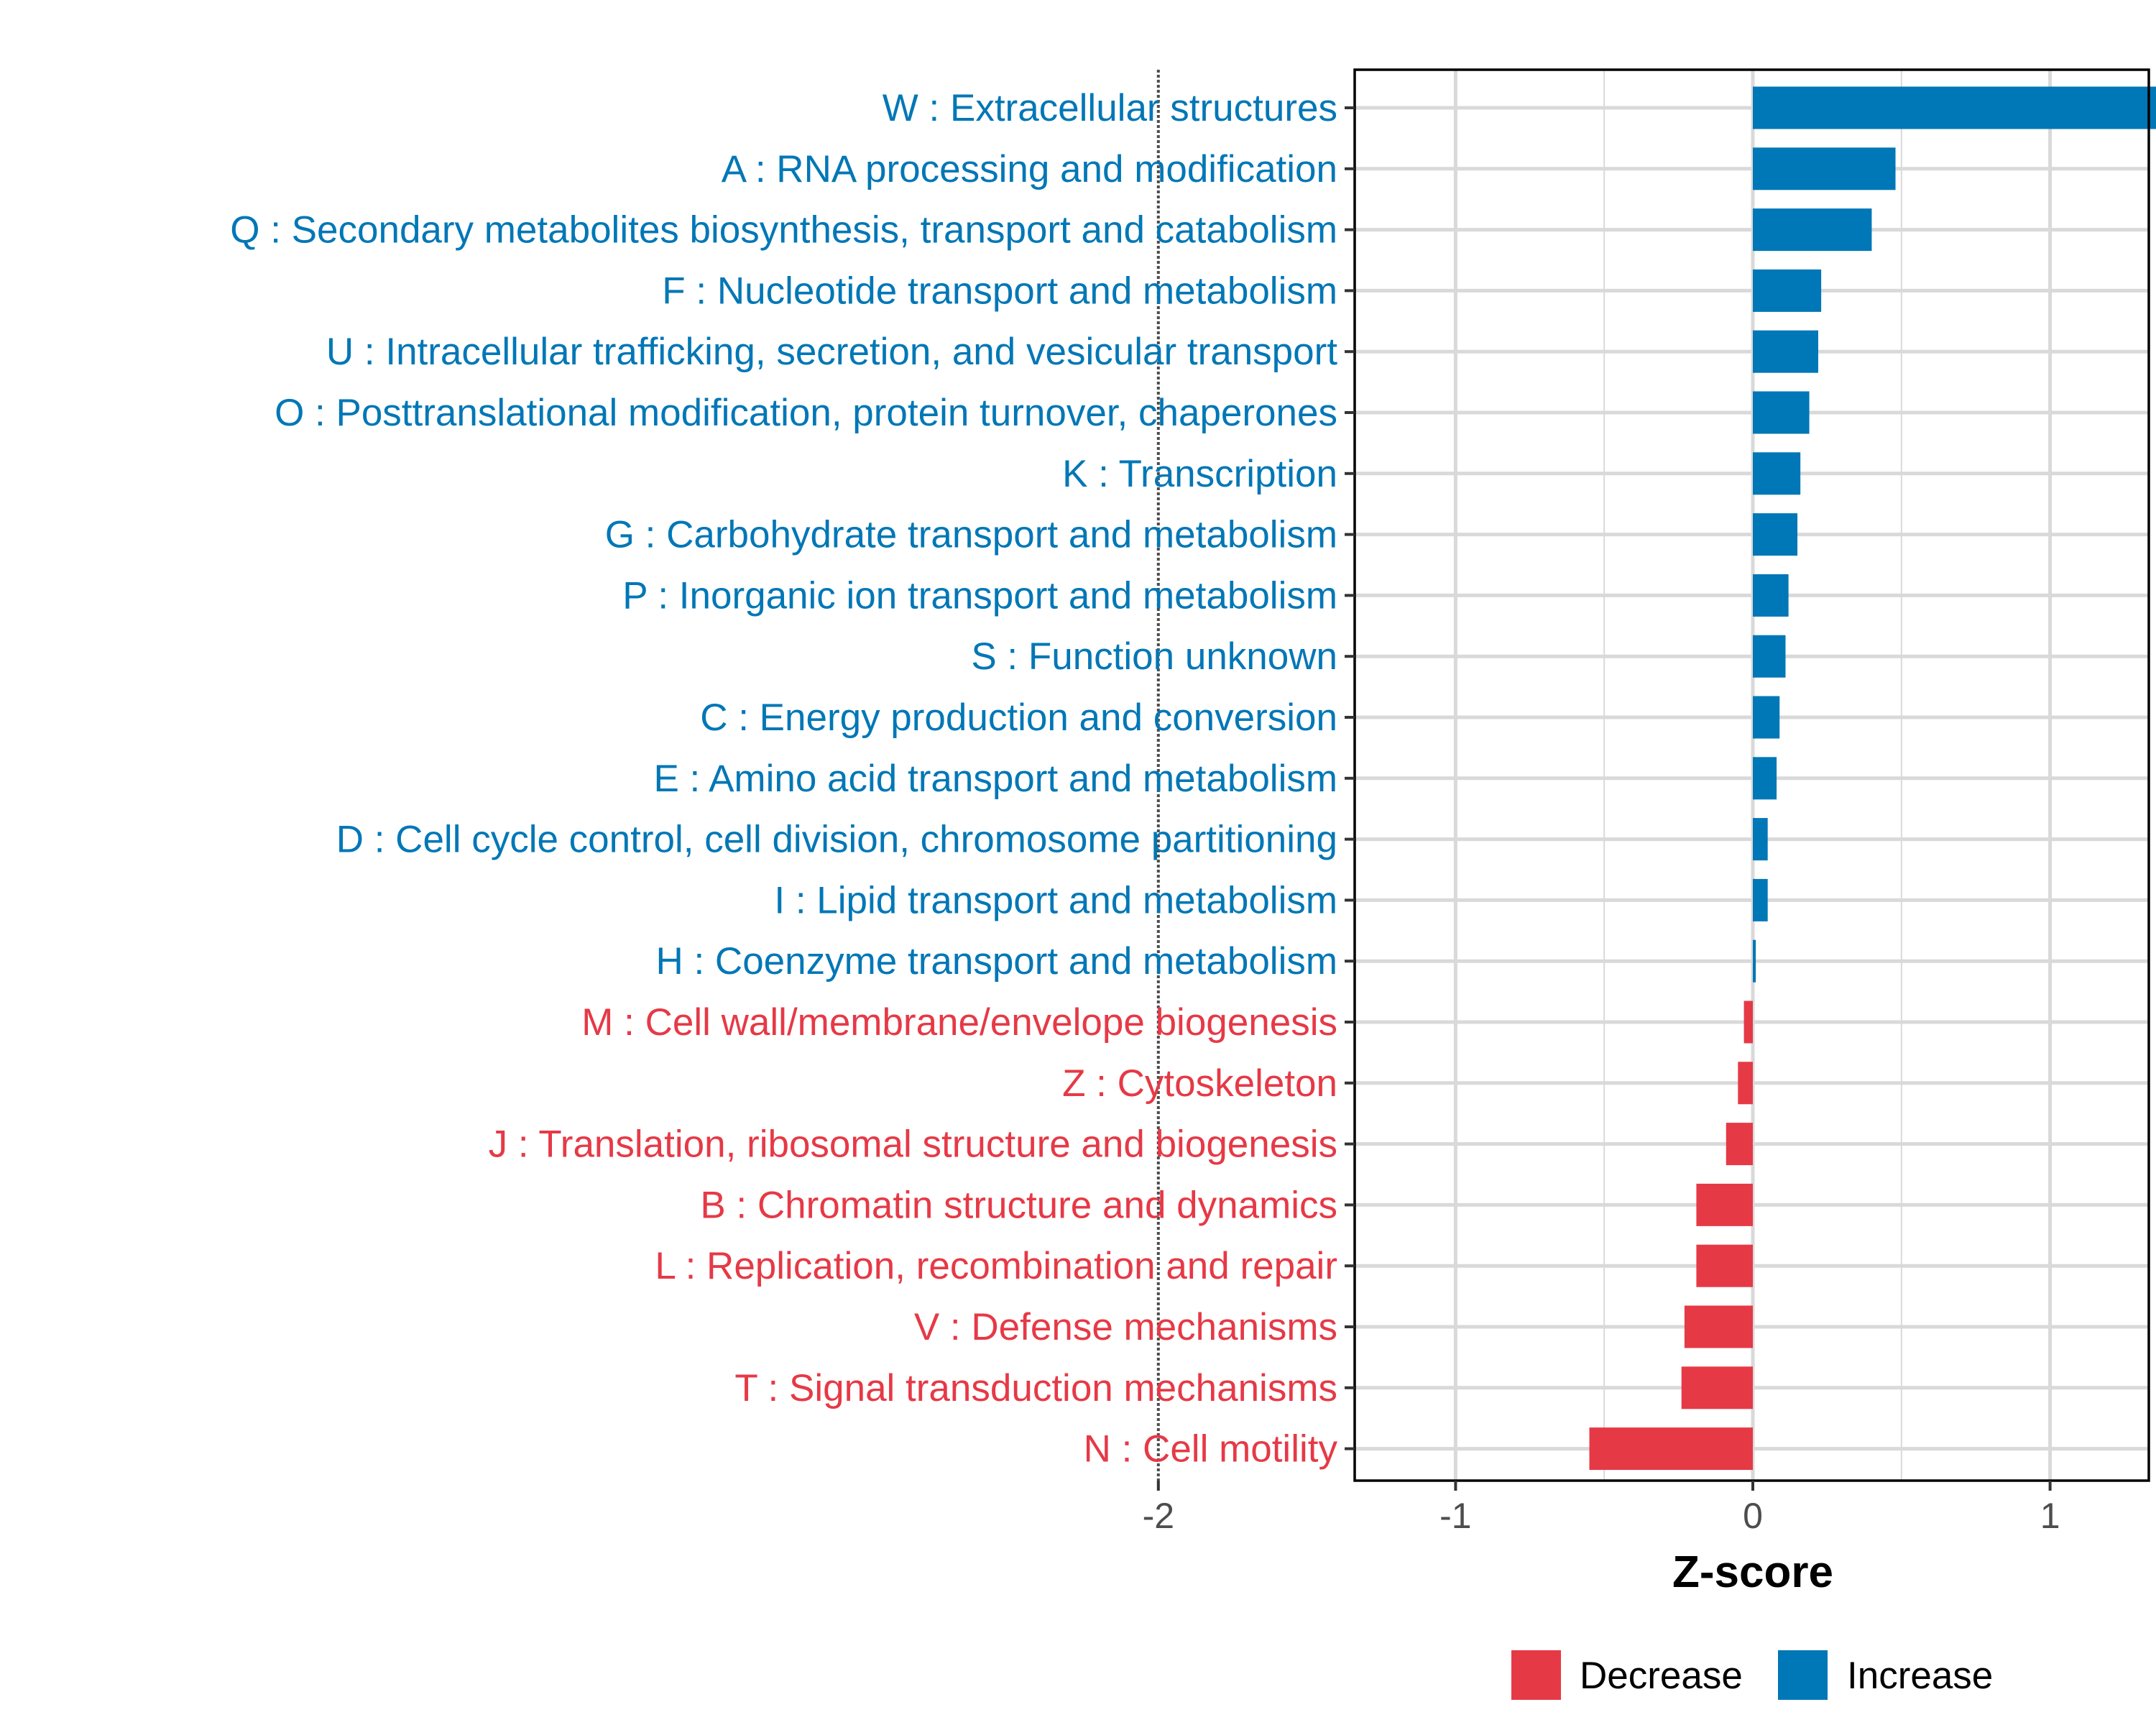 This screenshot has height=1725, width=2156. Describe the element at coordinates (2050, 1516) in the screenshot. I see `x-tick-label: 1` at that location.